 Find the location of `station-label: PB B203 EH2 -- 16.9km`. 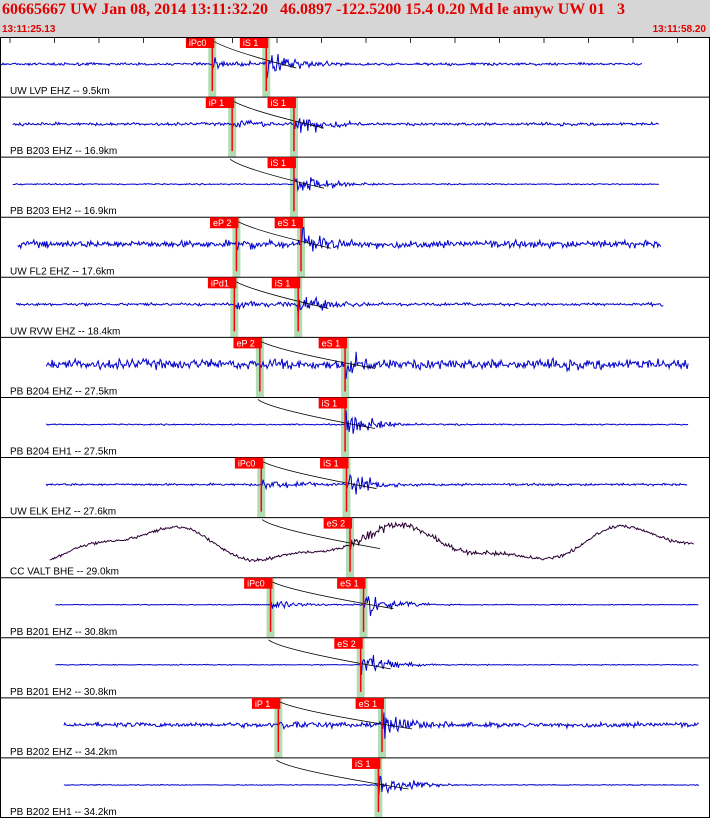

station-label: PB B203 EH2 -- 16.9km is located at coordinates (63, 211).